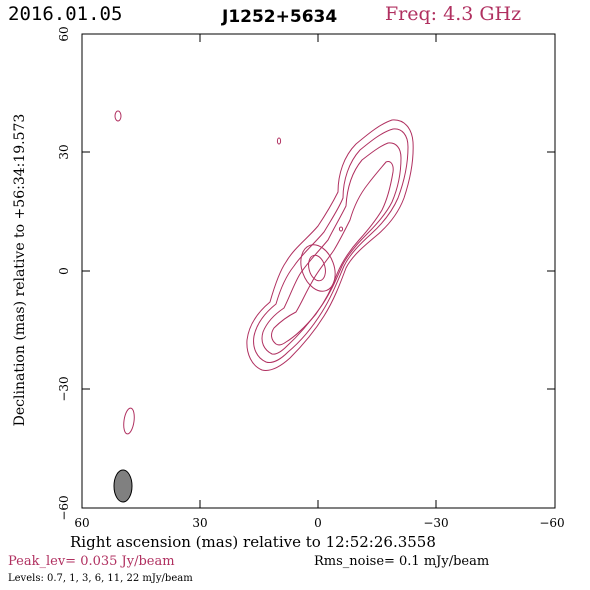 This screenshot has height=590, width=590. I want to click on beam-ellipse, so click(123, 486).